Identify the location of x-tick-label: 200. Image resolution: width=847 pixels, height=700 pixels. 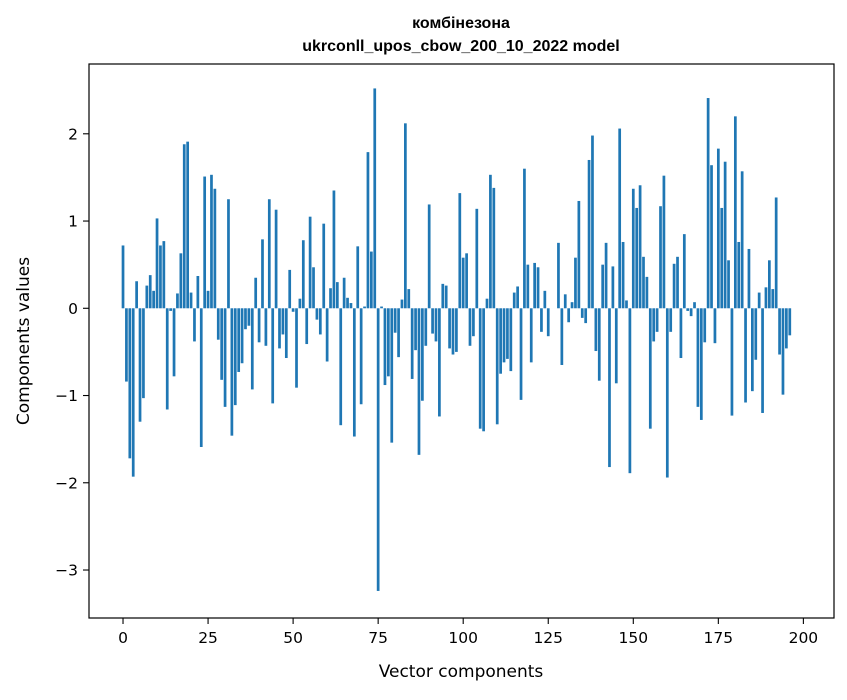
(804, 638).